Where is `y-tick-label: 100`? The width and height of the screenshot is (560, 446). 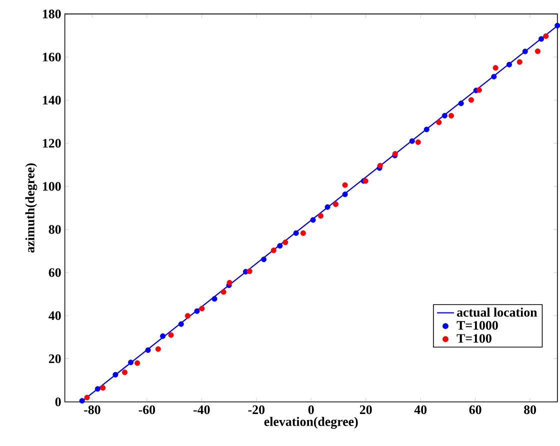
y-tick-label: 100 is located at coordinates (51, 186).